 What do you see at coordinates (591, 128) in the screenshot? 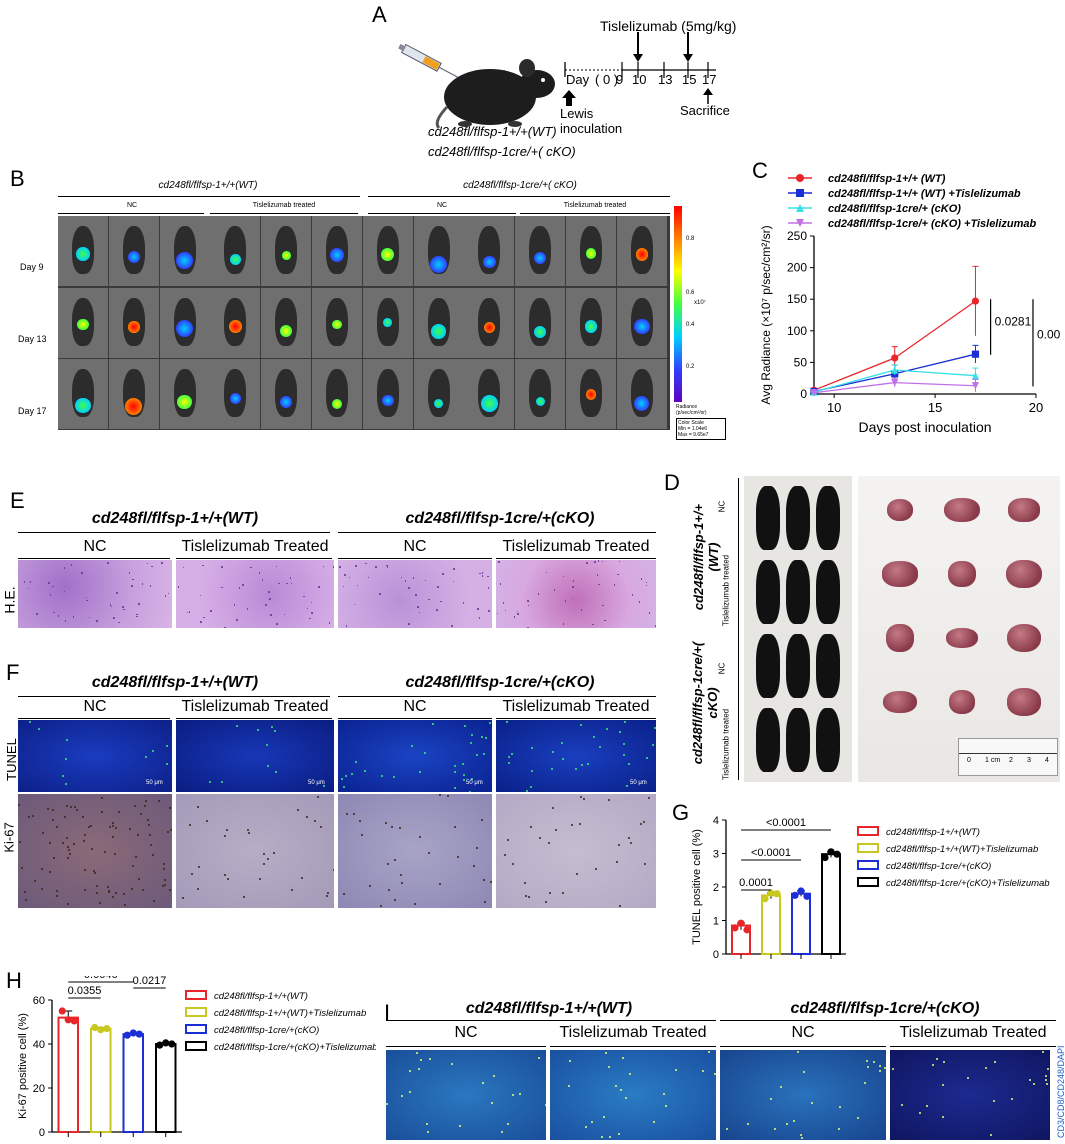
I see `inoculation-line2: inoculation` at bounding box center [591, 128].